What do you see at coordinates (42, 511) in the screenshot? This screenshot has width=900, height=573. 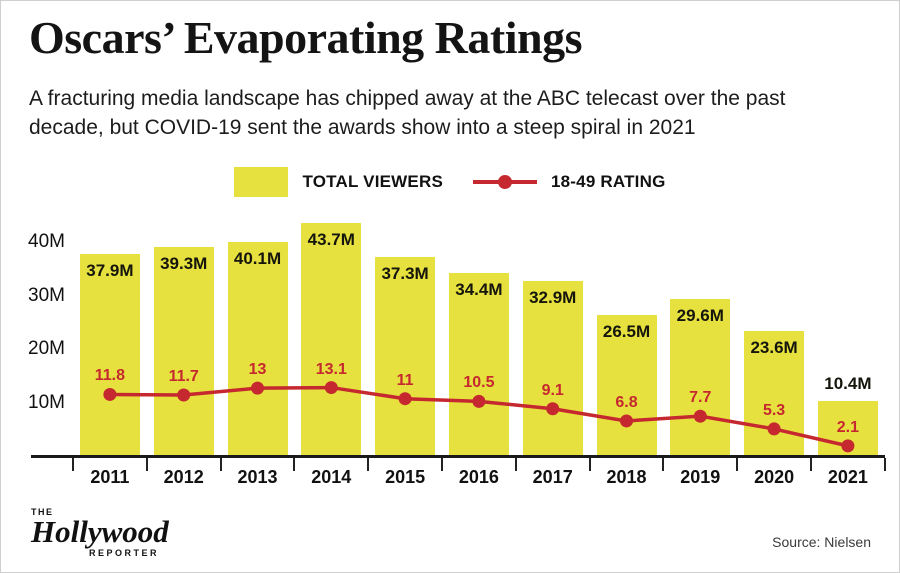 I see `logo-the-text: THE` at bounding box center [42, 511].